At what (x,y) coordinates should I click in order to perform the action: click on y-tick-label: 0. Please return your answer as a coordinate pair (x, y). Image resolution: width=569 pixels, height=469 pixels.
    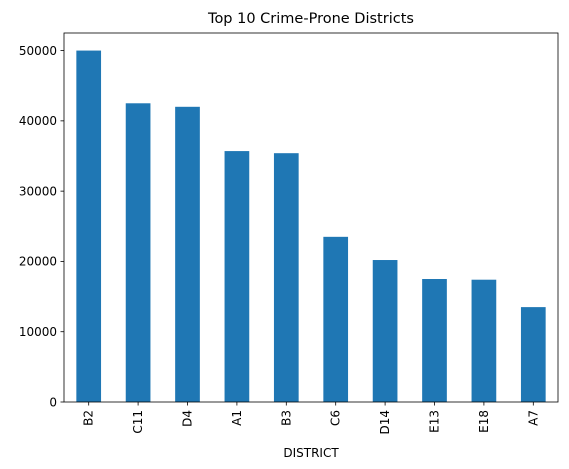
    Looking at the image, I should click on (53, 402).